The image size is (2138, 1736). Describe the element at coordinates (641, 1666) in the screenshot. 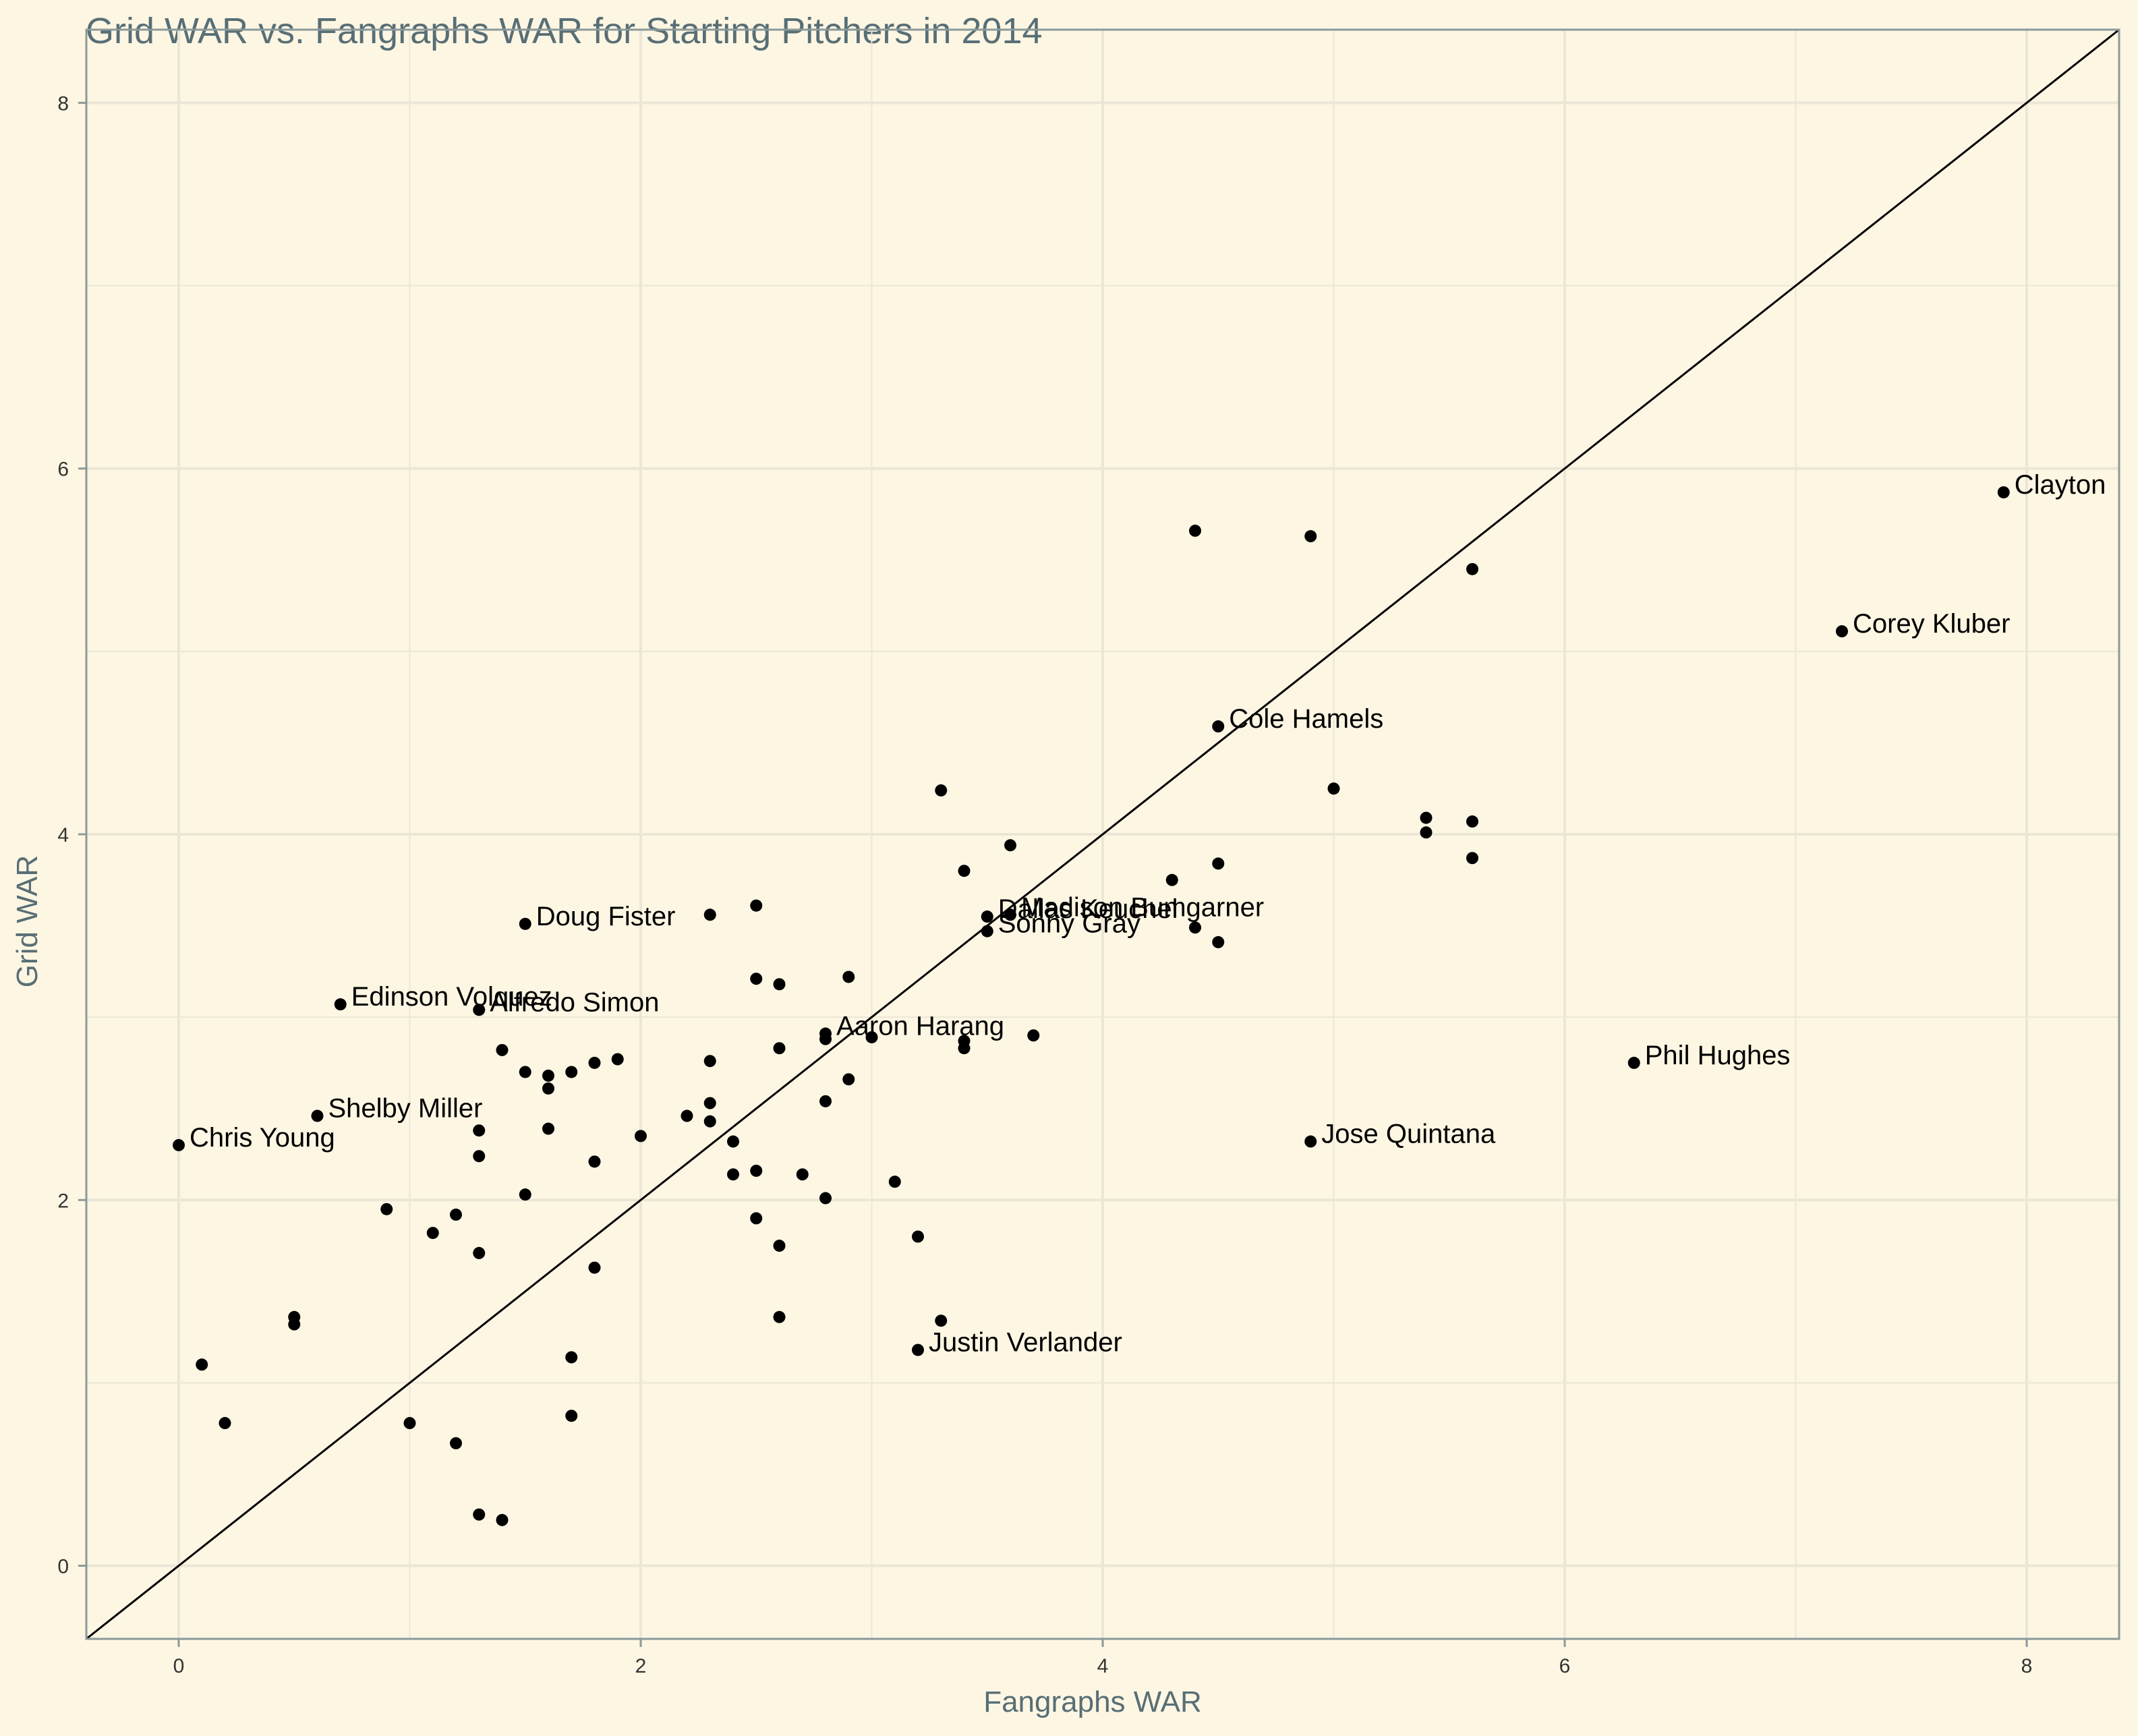

I see `x-tick-label: 2` at that location.